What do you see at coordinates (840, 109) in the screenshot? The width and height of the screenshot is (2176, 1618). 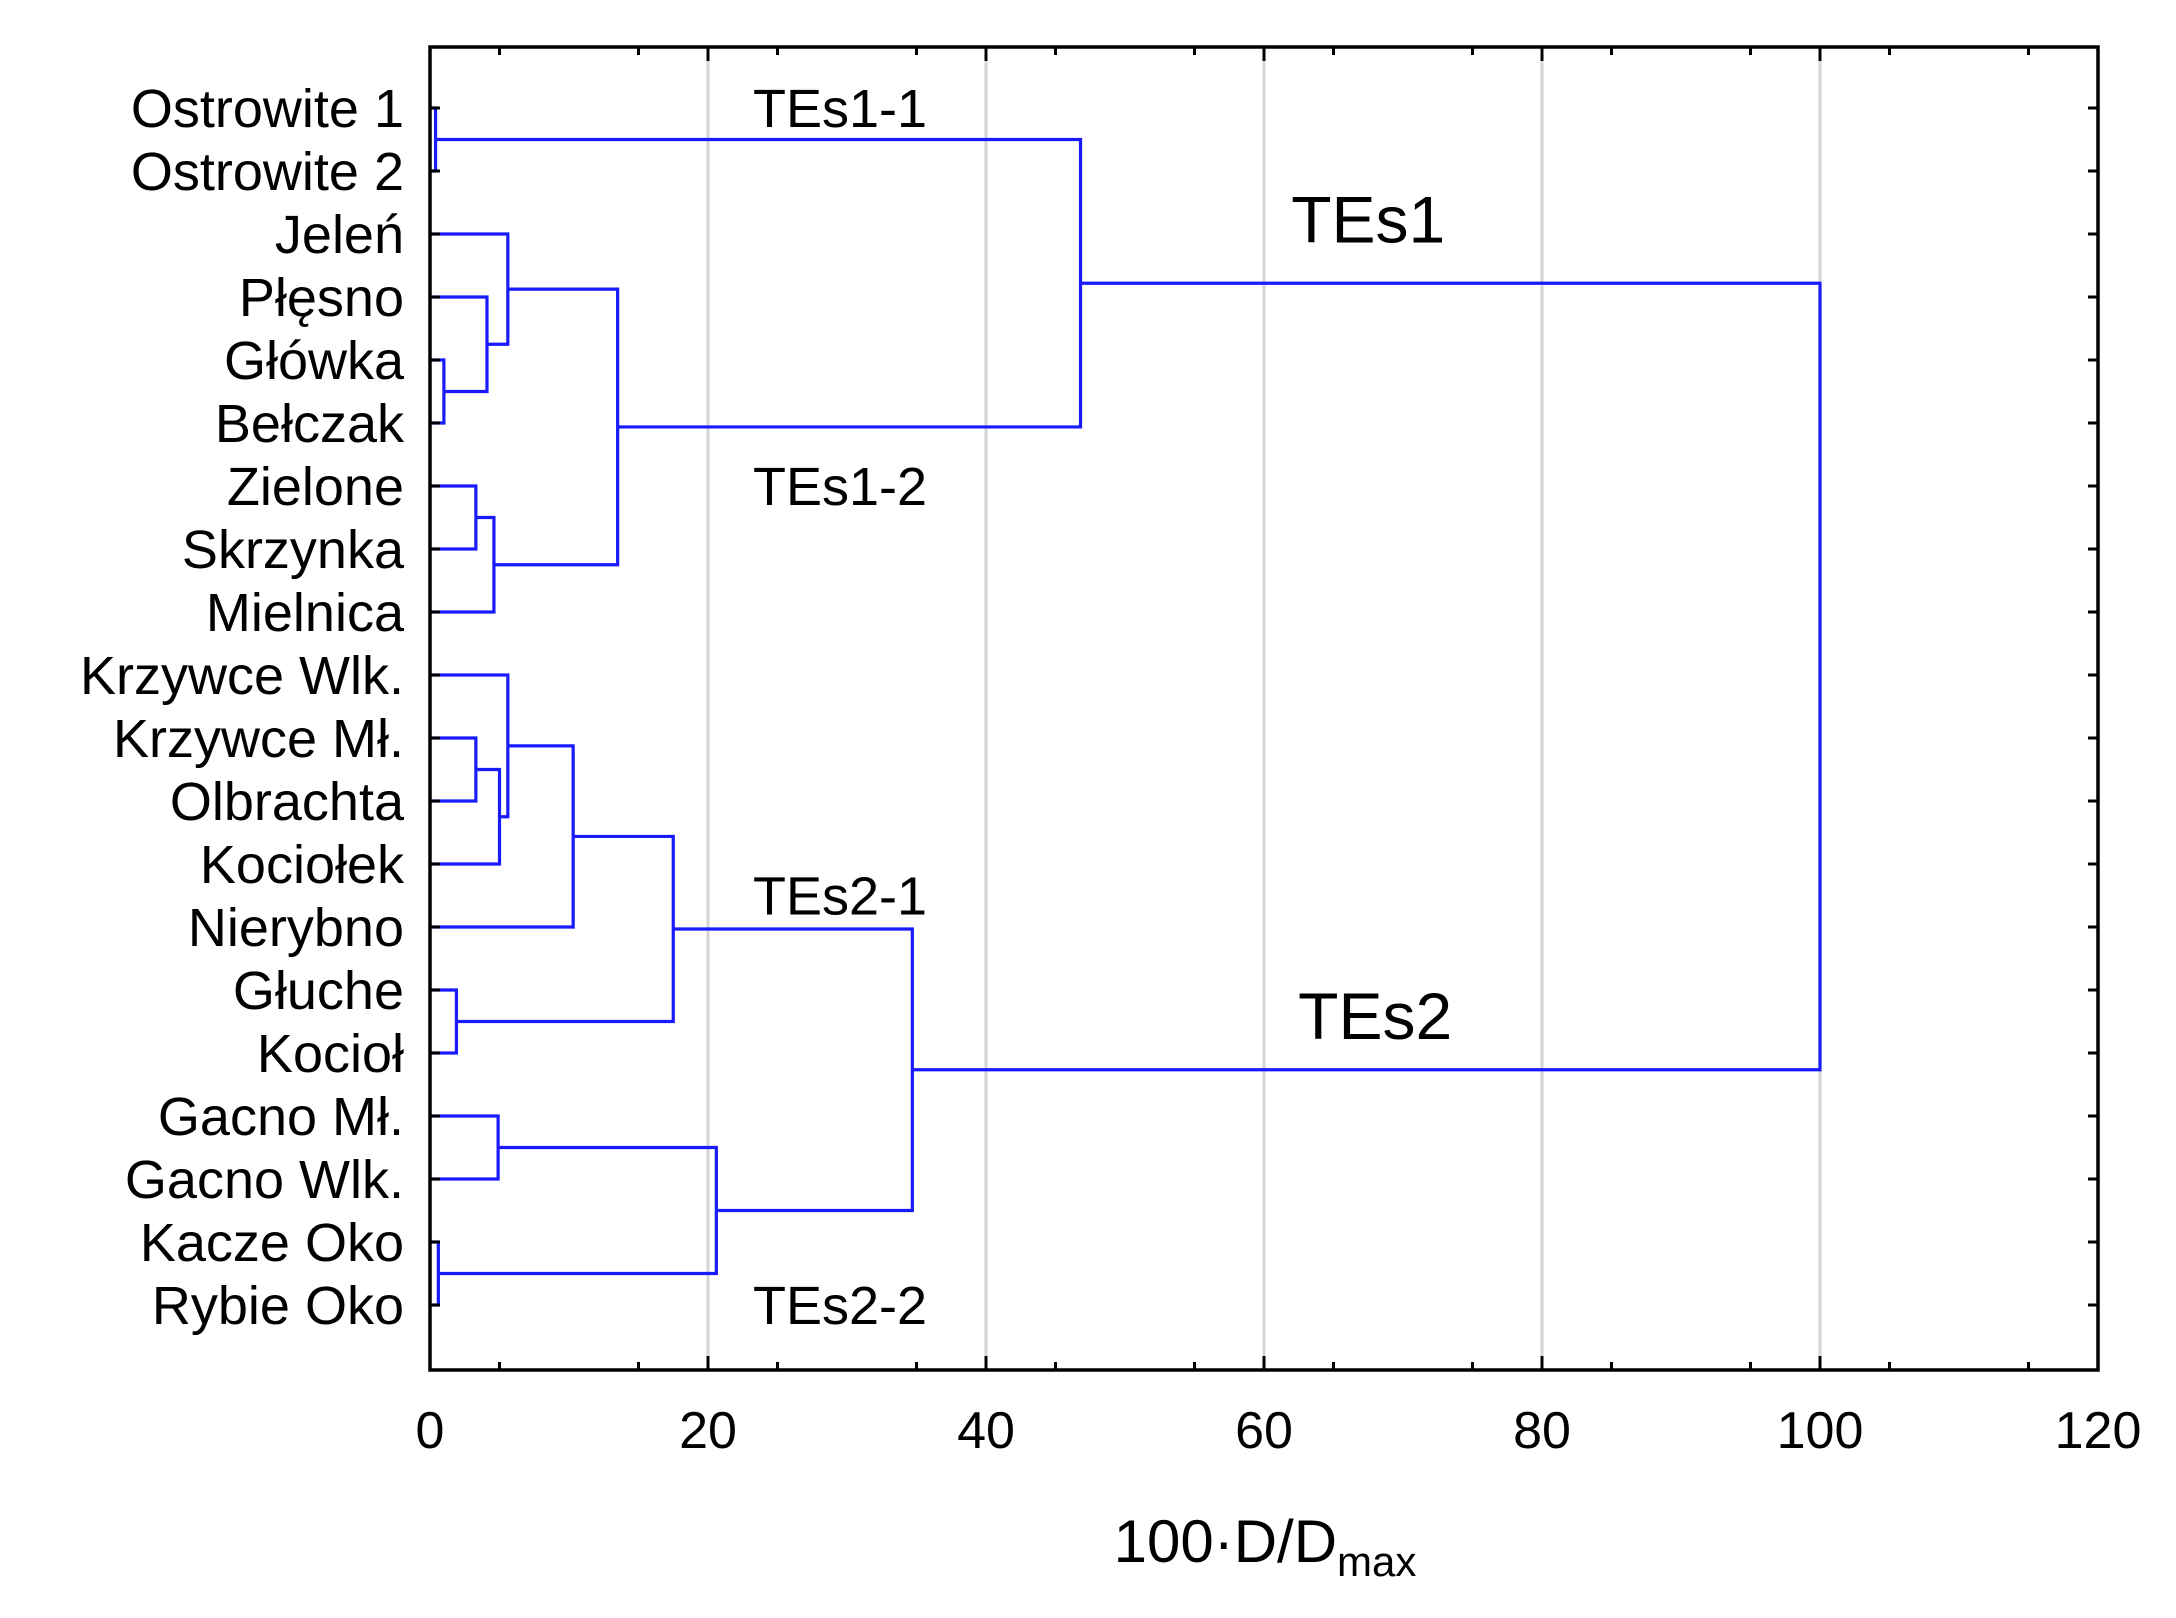 I see `cluster-annotation: TEs1-1` at bounding box center [840, 109].